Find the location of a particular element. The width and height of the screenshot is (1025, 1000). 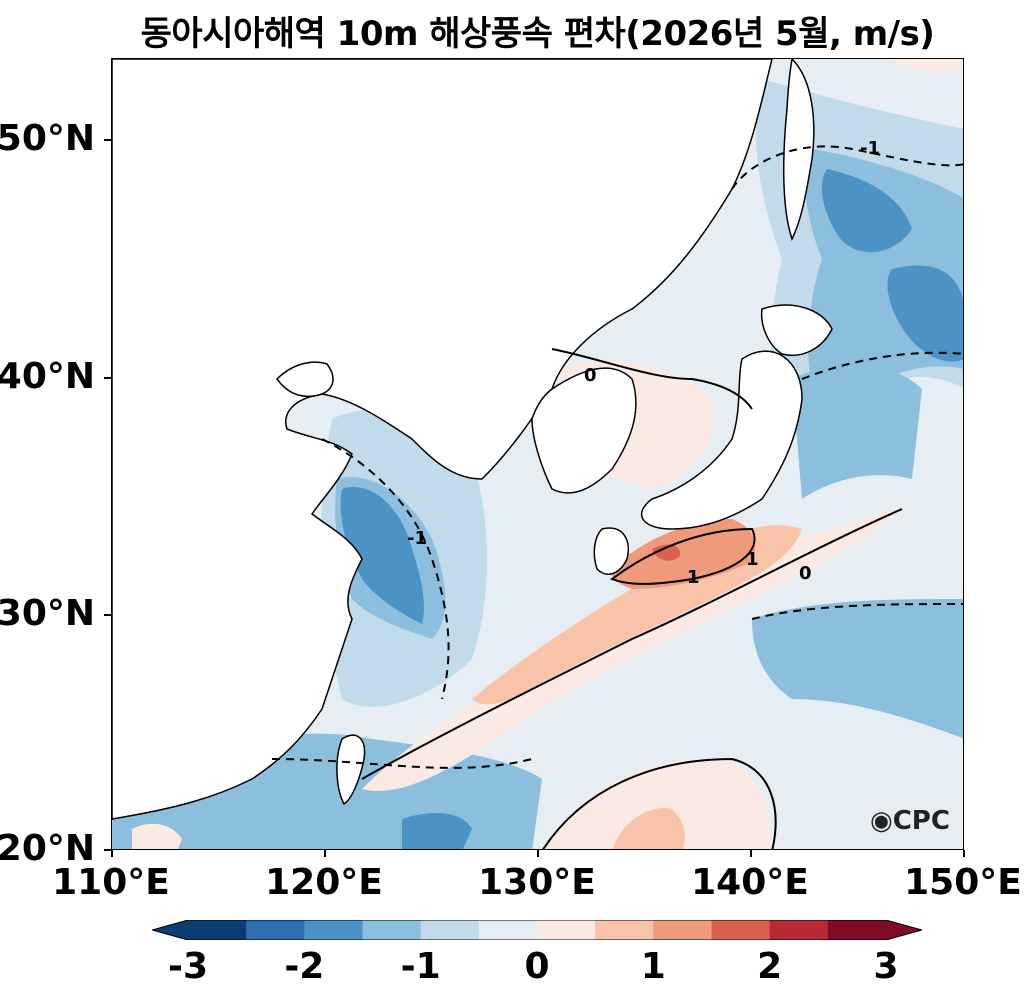

zero-contour-kuroshio is located at coordinates (632, 644).